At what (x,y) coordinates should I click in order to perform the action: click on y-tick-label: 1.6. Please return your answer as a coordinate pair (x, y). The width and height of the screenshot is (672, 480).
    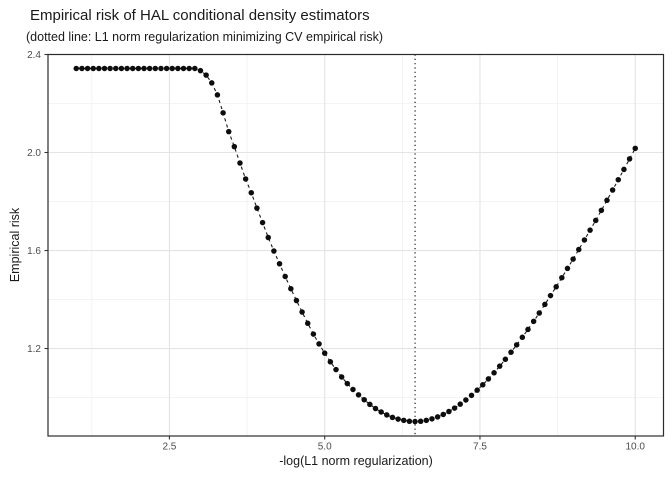
    Looking at the image, I should click on (34, 251).